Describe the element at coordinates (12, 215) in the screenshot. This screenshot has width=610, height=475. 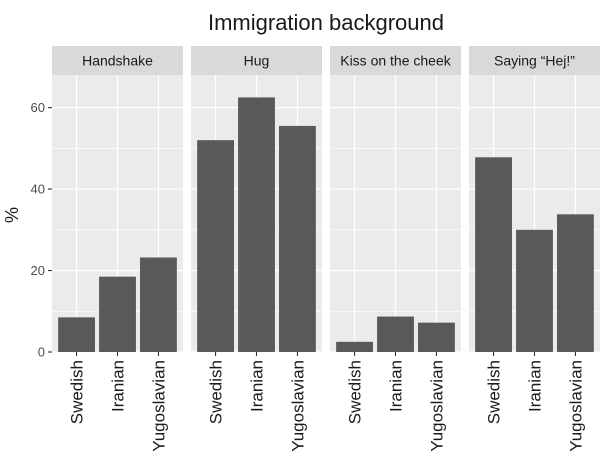
I see `y-axis-label: %` at that location.